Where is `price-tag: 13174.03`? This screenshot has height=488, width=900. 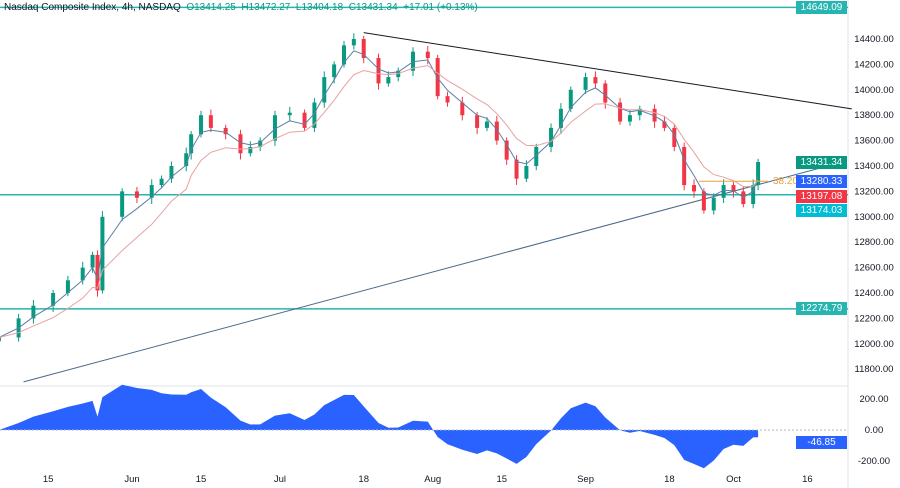
price-tag: 13174.03 is located at coordinates (821, 210).